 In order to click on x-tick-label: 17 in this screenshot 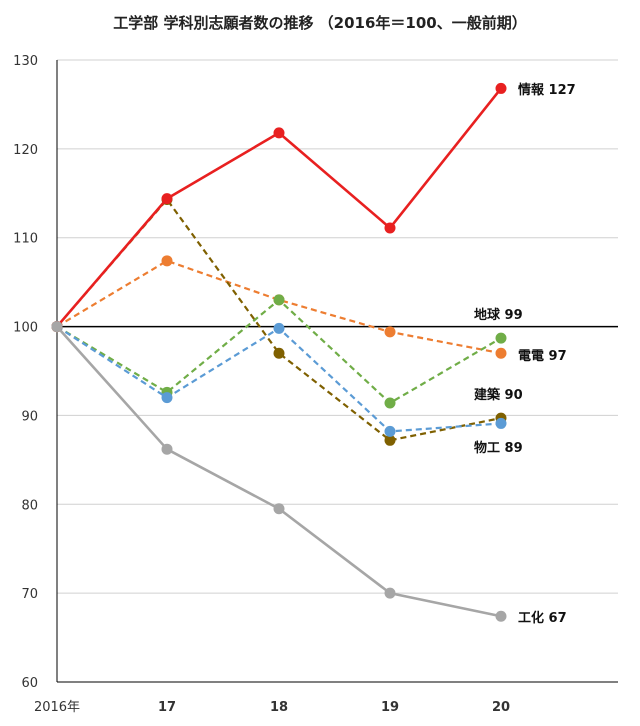, I will do `click(167, 707)`.